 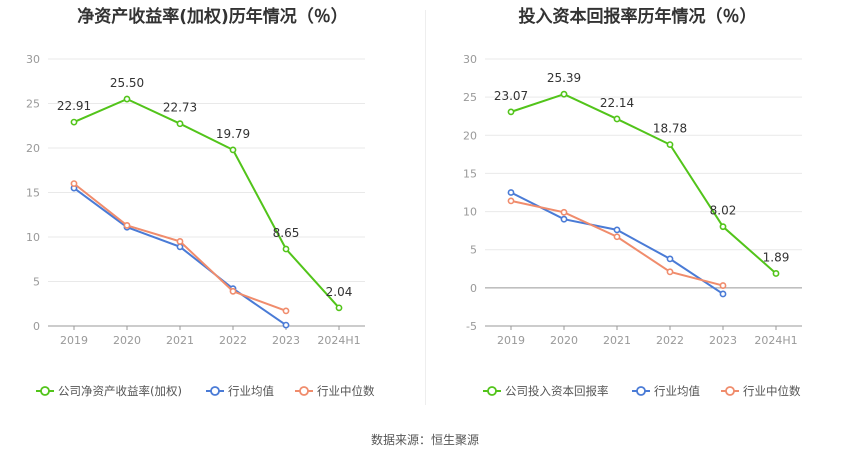 What do you see at coordinates (36, 326) in the screenshot?
I see `c0-ytick-0: 0` at bounding box center [36, 326].